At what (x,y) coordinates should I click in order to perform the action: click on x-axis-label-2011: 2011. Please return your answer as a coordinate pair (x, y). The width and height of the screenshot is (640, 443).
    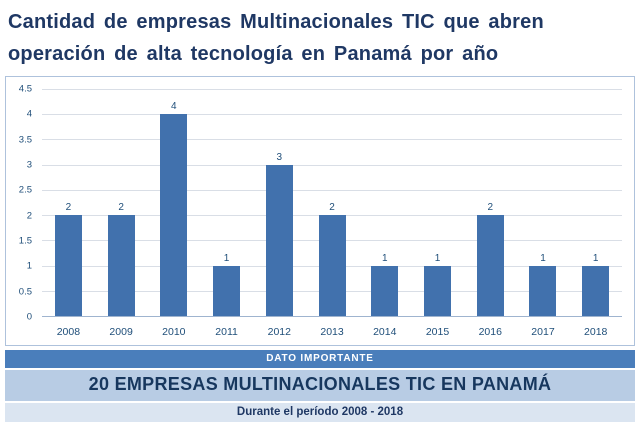
    Looking at the image, I should click on (226, 332).